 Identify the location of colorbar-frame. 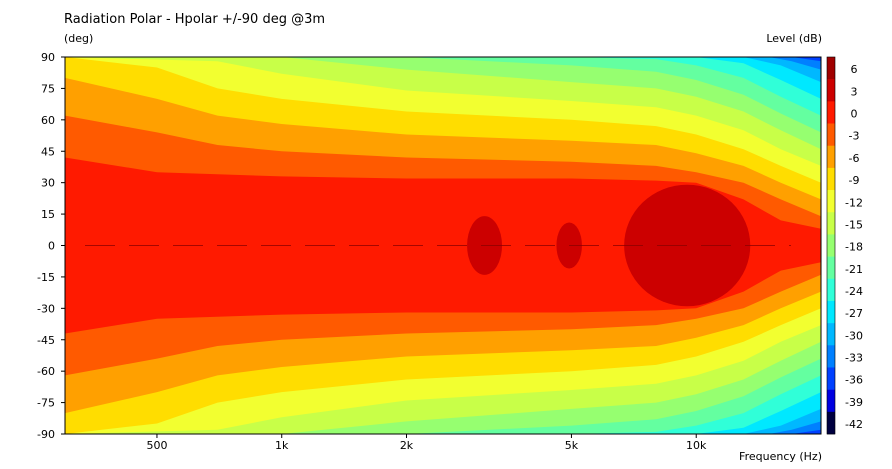
(831, 245).